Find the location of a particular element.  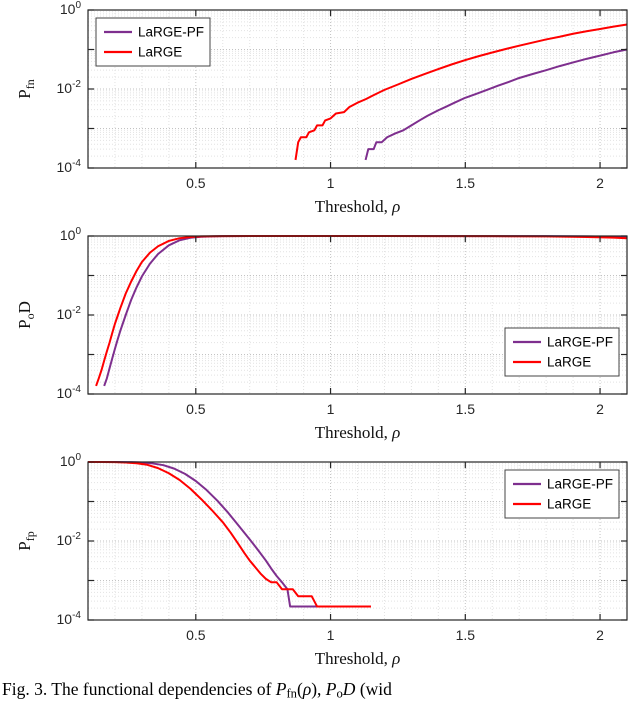

caption-segment: ρ is located at coordinates (307, 689).